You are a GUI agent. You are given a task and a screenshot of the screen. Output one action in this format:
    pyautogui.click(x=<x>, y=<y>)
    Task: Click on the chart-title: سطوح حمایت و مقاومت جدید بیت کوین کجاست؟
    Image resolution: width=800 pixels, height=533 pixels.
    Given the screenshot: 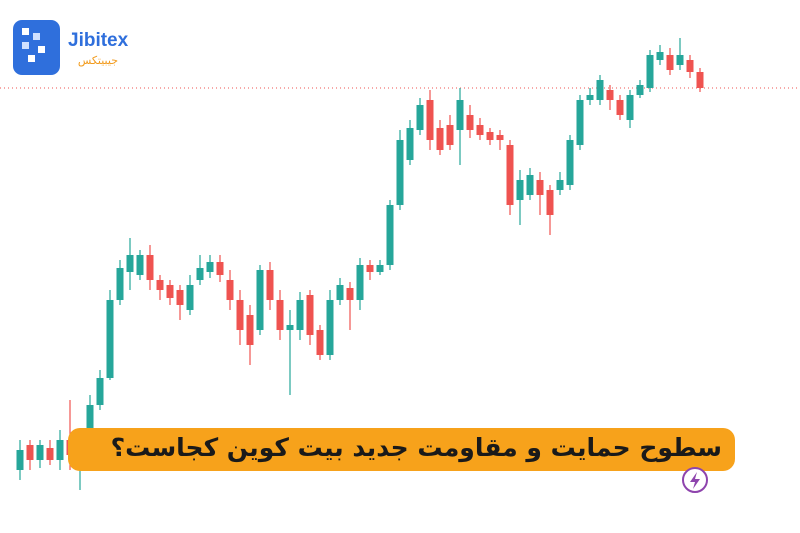 What is the action you would take?
    pyautogui.click(x=416, y=448)
    